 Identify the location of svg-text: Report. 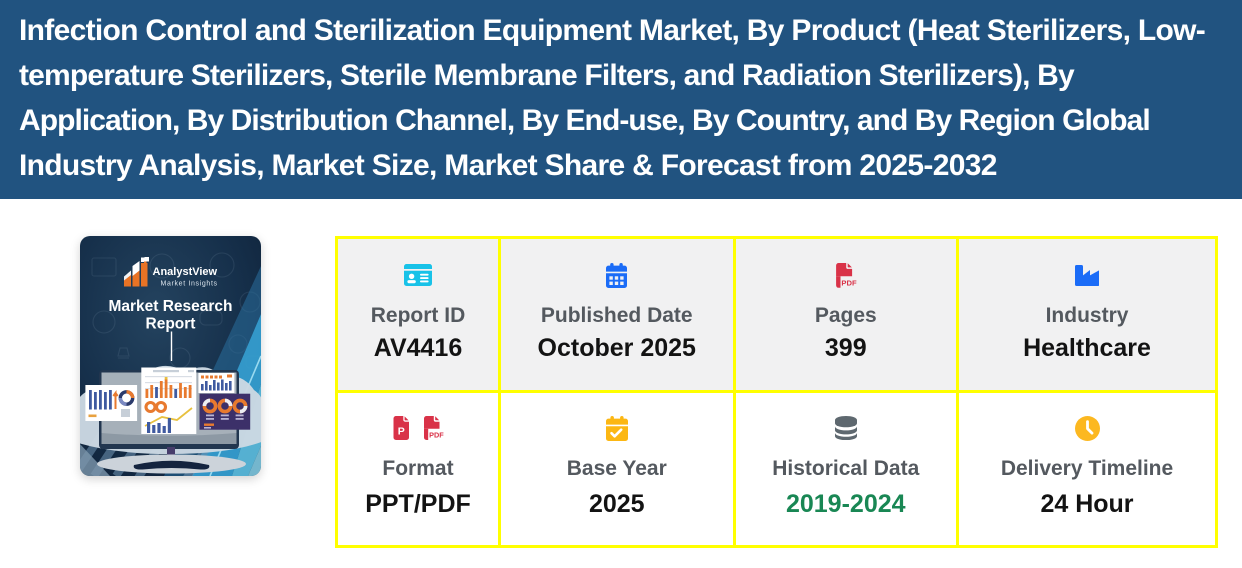
(171, 324).